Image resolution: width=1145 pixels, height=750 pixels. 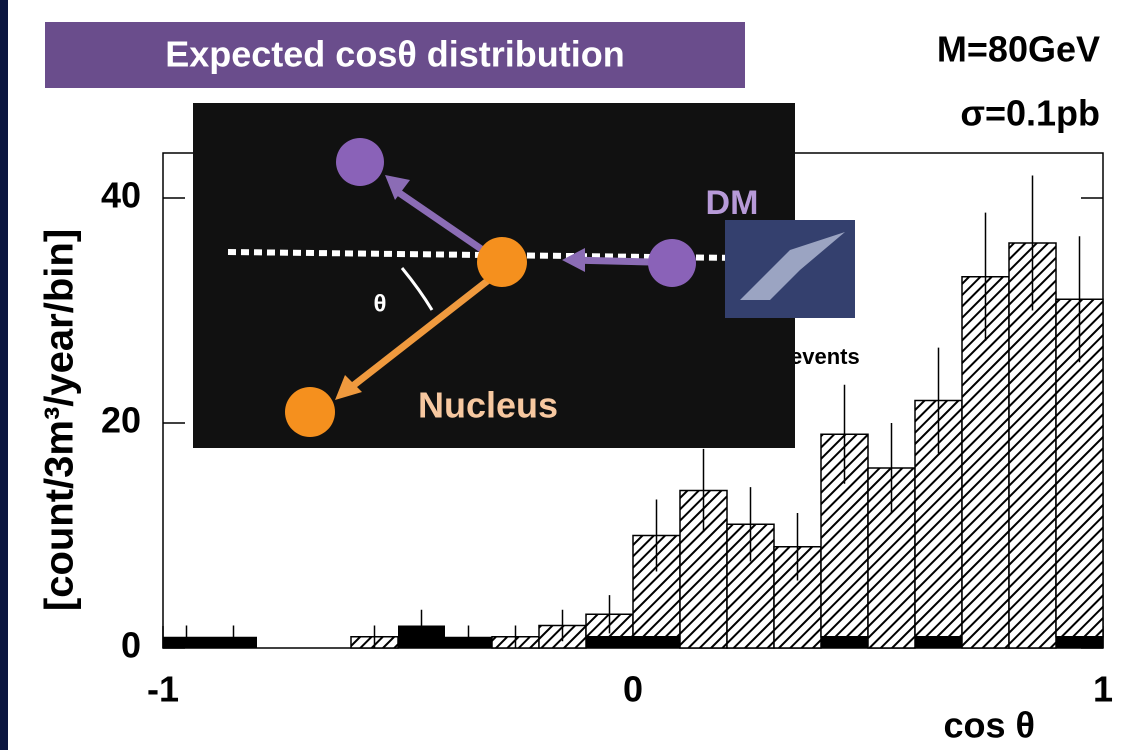 I want to click on nucleus-label: Nucleus, so click(x=488, y=405).